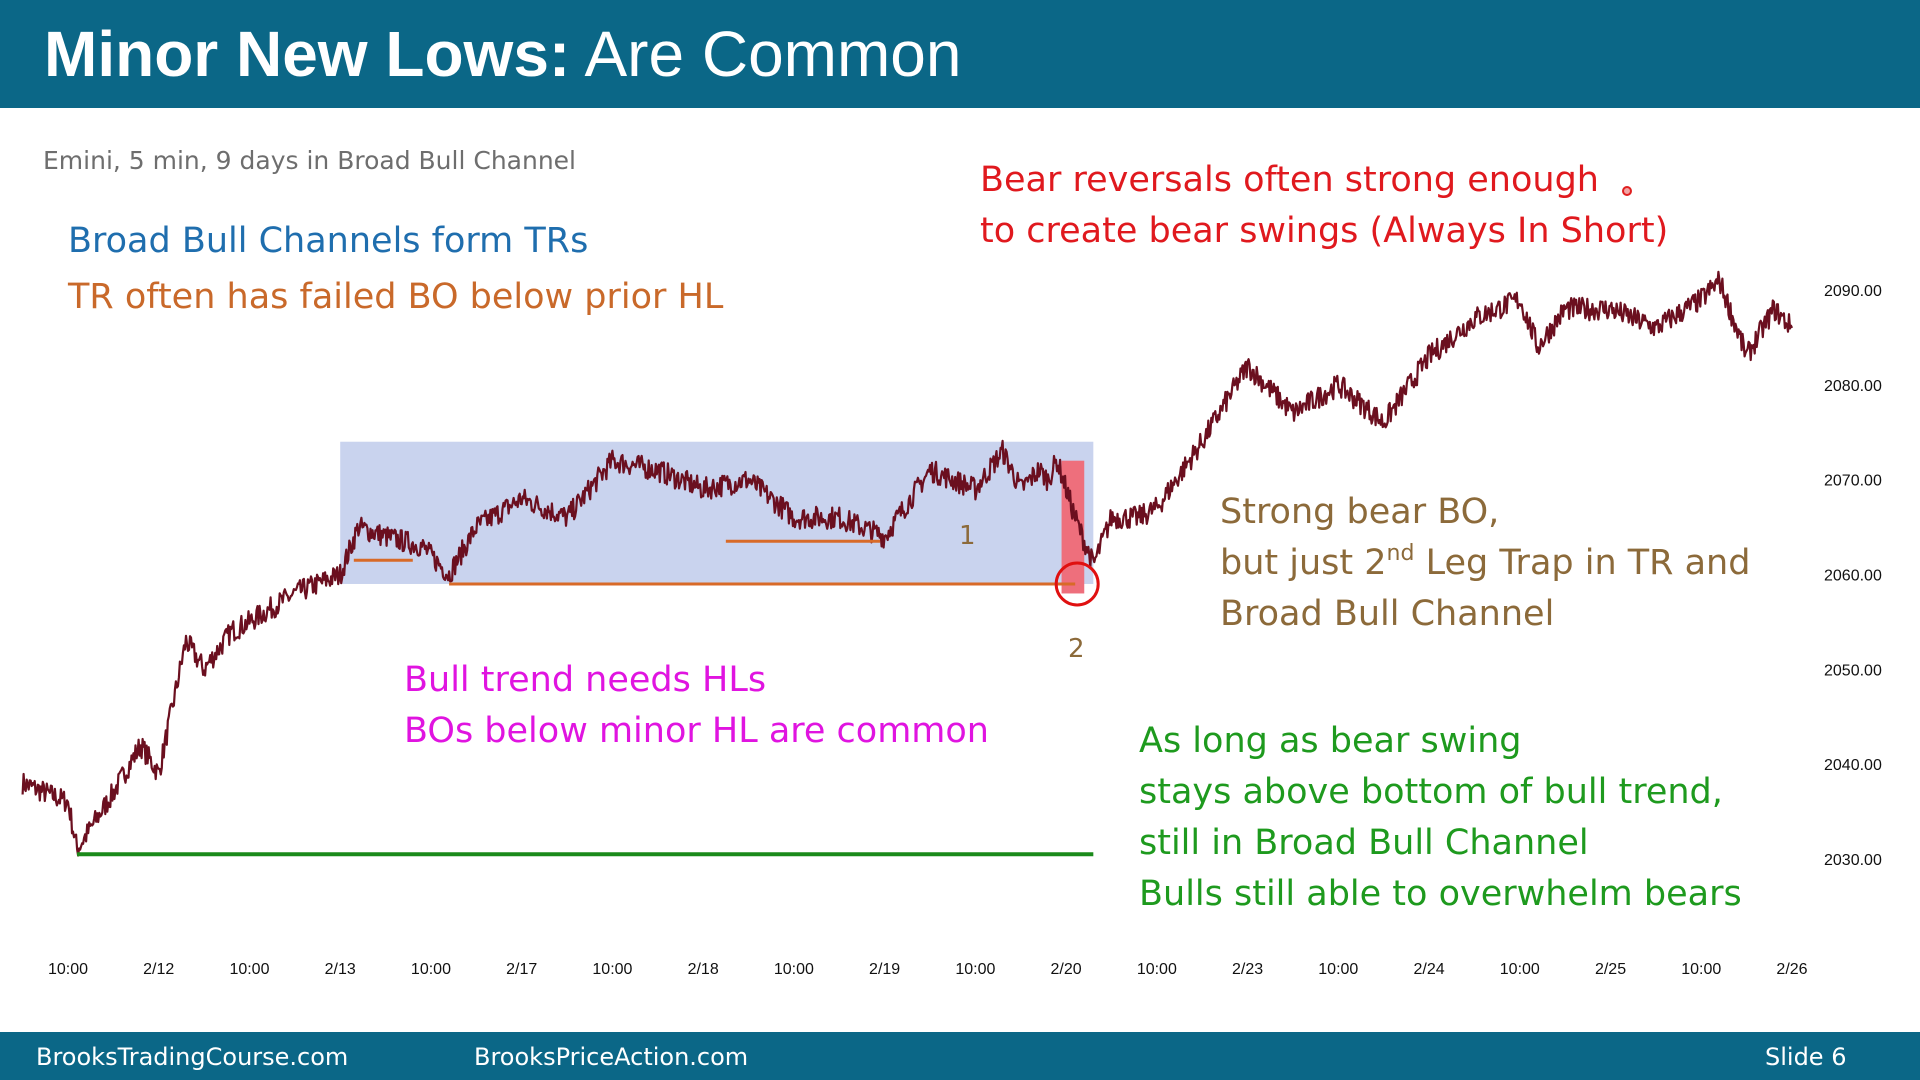  I want to click on trading-range-box, so click(717, 512).